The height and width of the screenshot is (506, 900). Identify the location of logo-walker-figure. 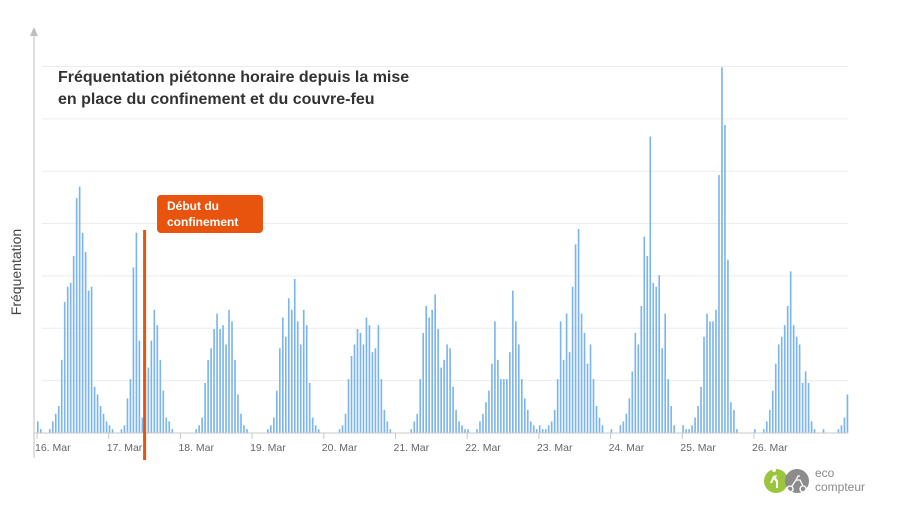
(774, 478).